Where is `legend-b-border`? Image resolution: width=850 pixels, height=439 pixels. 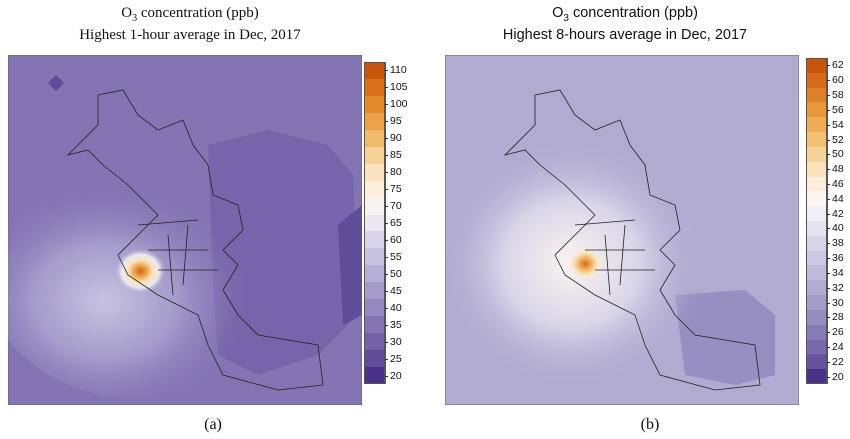 legend-b-border is located at coordinates (816, 221).